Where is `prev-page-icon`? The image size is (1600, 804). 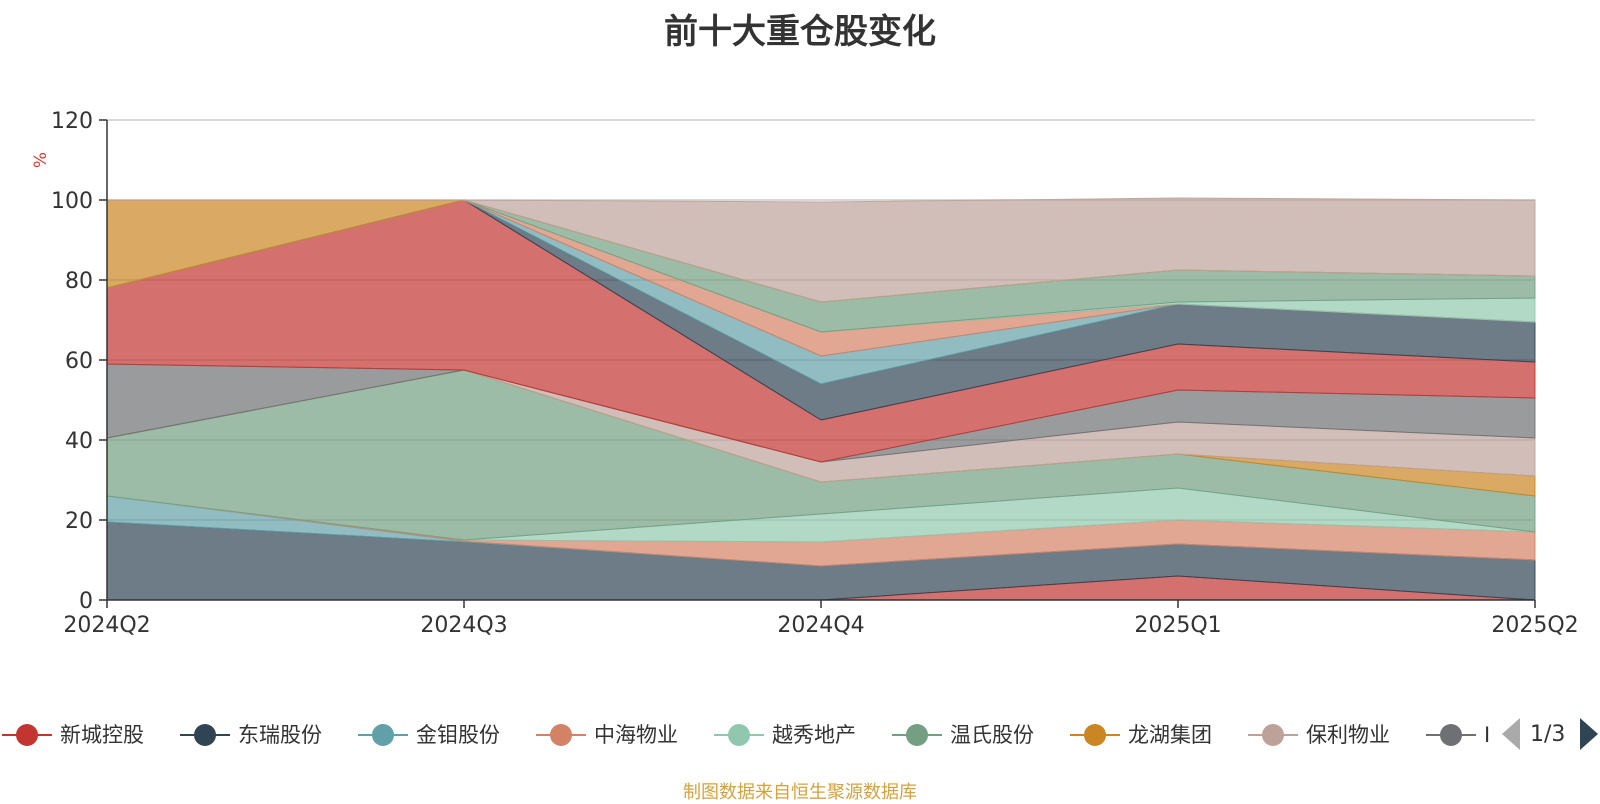 prev-page-icon is located at coordinates (1511, 734).